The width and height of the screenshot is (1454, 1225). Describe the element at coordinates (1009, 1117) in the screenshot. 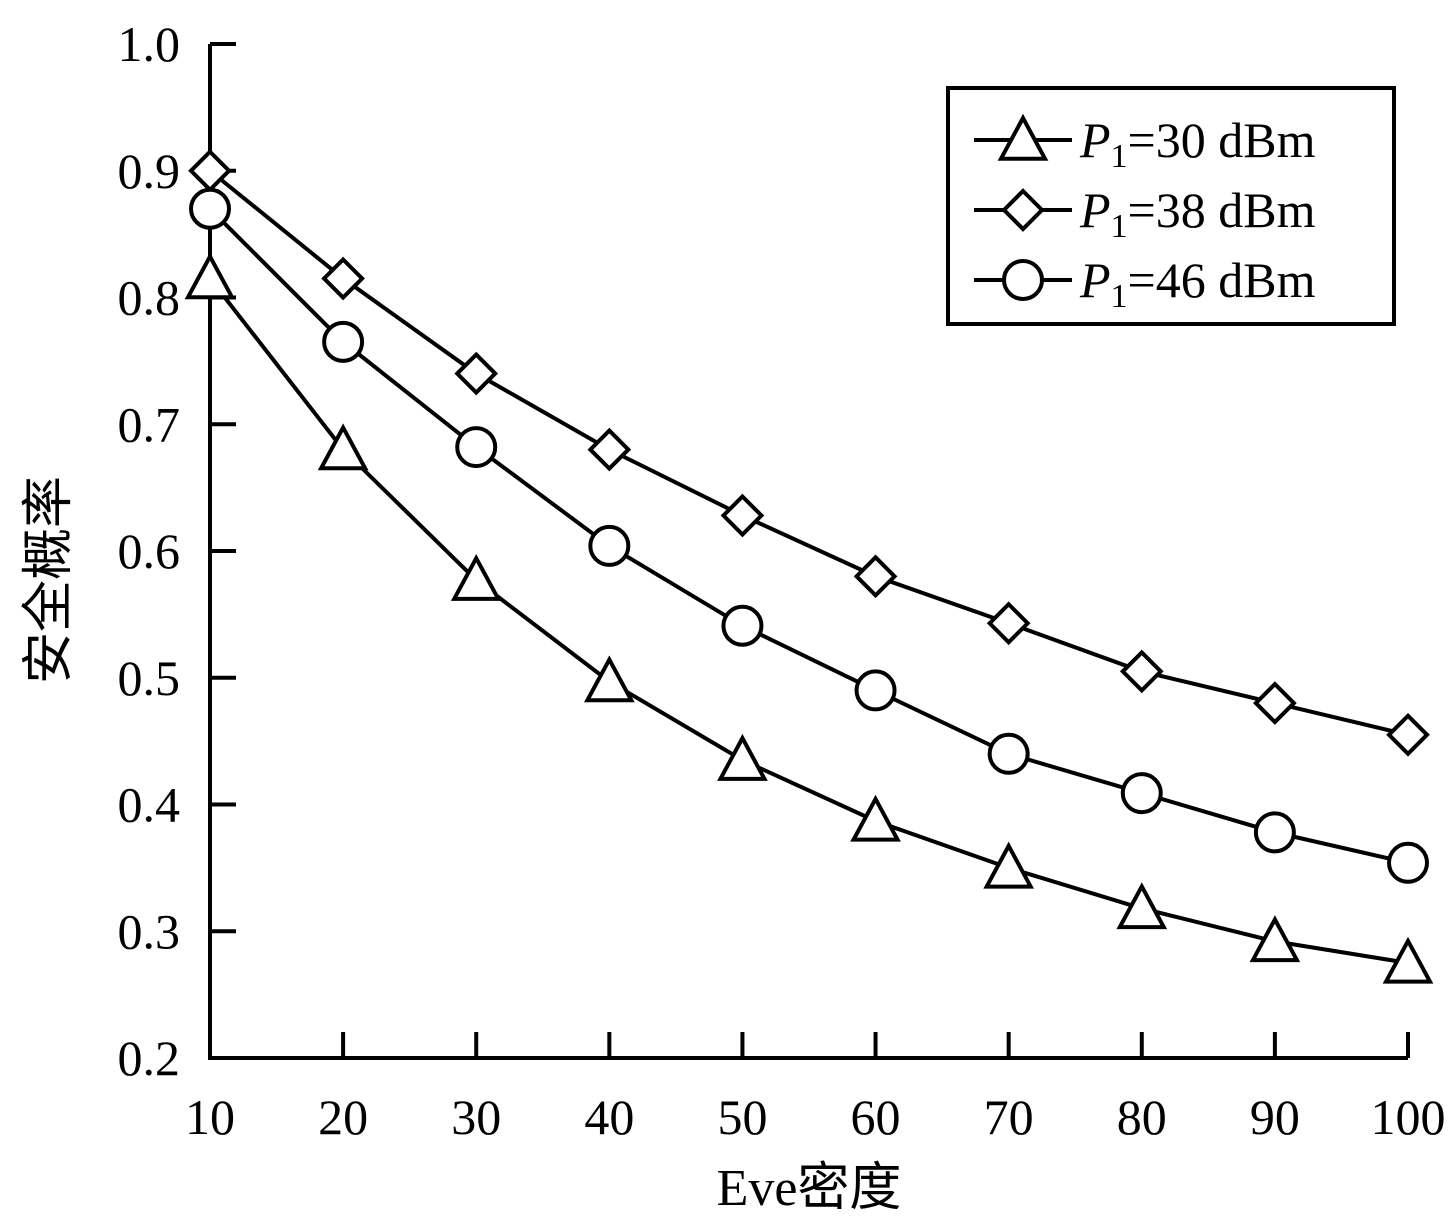

I see `x-tick-label: 70` at that location.